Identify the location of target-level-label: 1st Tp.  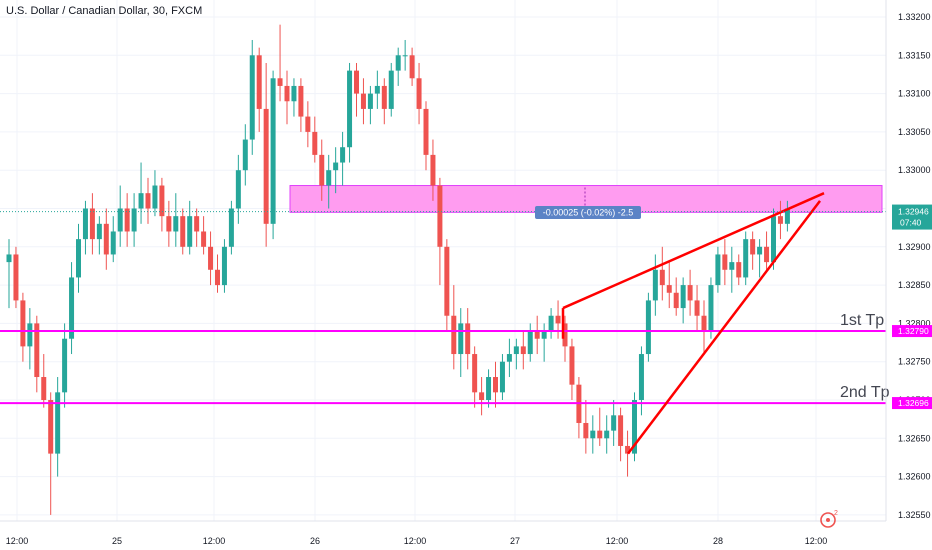
(862, 320).